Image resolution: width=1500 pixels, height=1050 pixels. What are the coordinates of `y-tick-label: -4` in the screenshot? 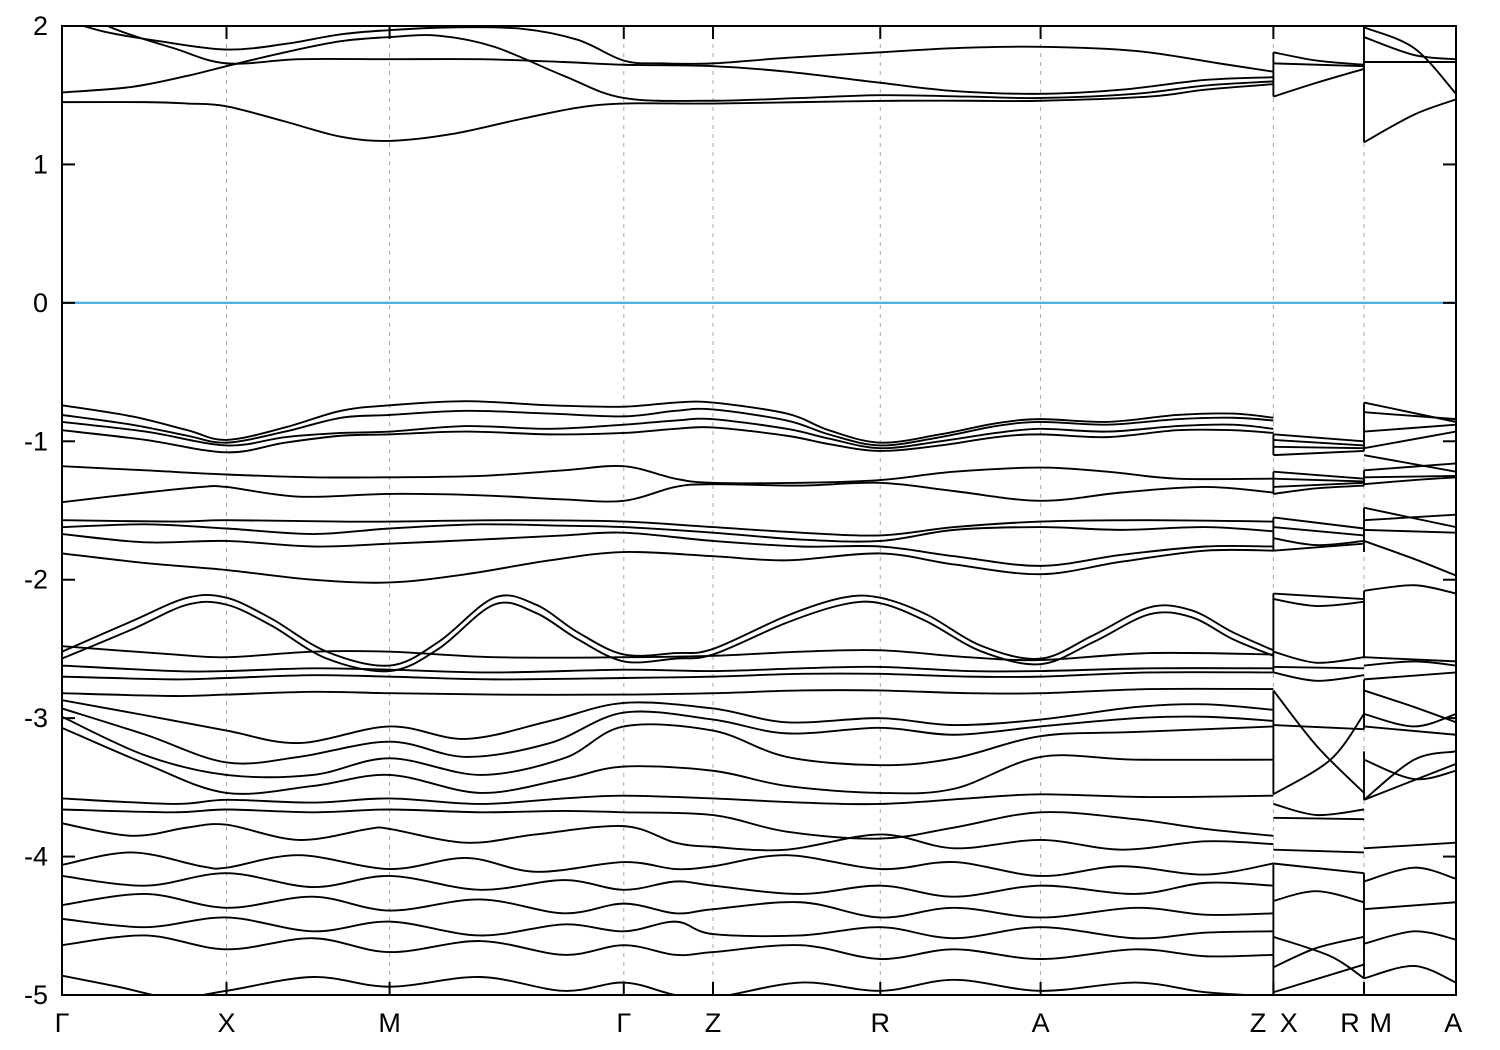 It's located at (36, 857).